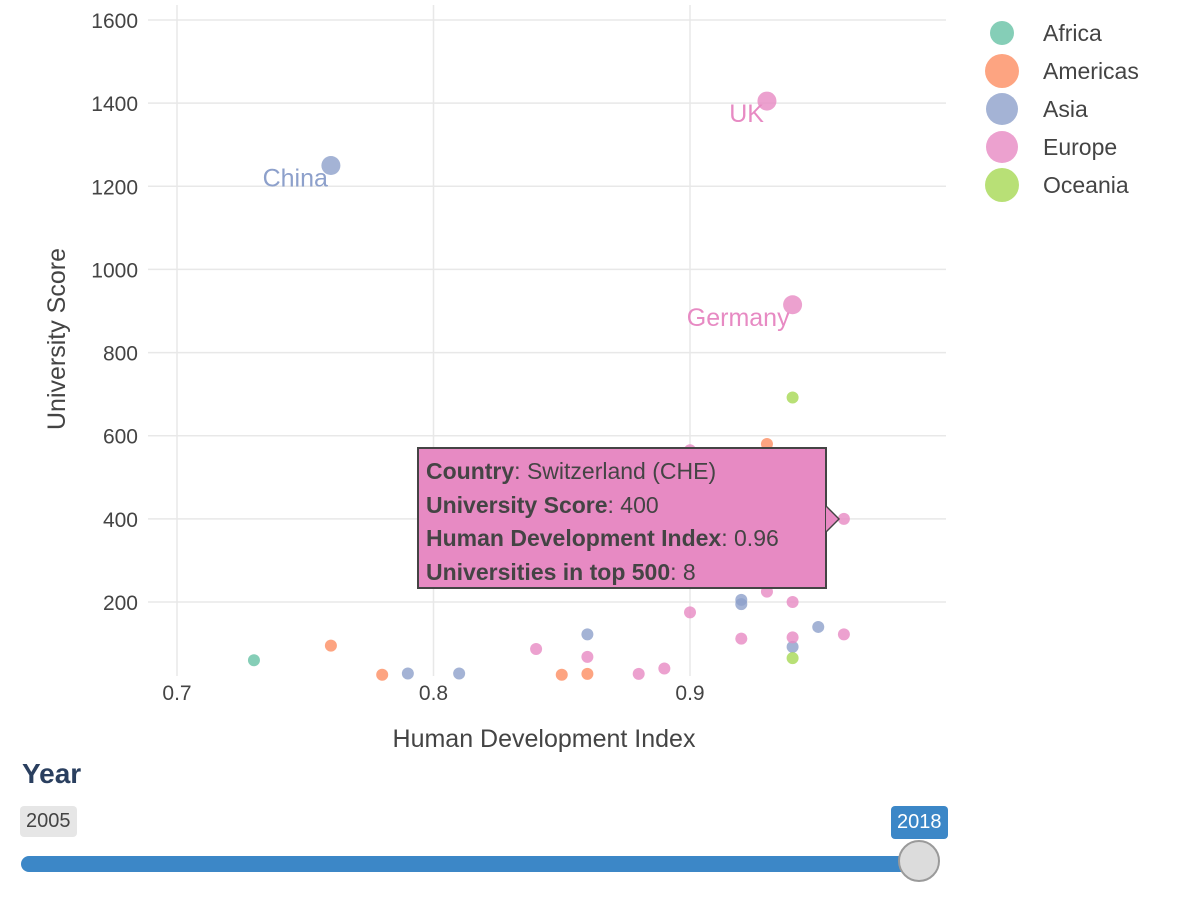 Image resolution: width=1180 pixels, height=914 pixels. I want to click on y-tick-label: 1400, so click(114, 104).